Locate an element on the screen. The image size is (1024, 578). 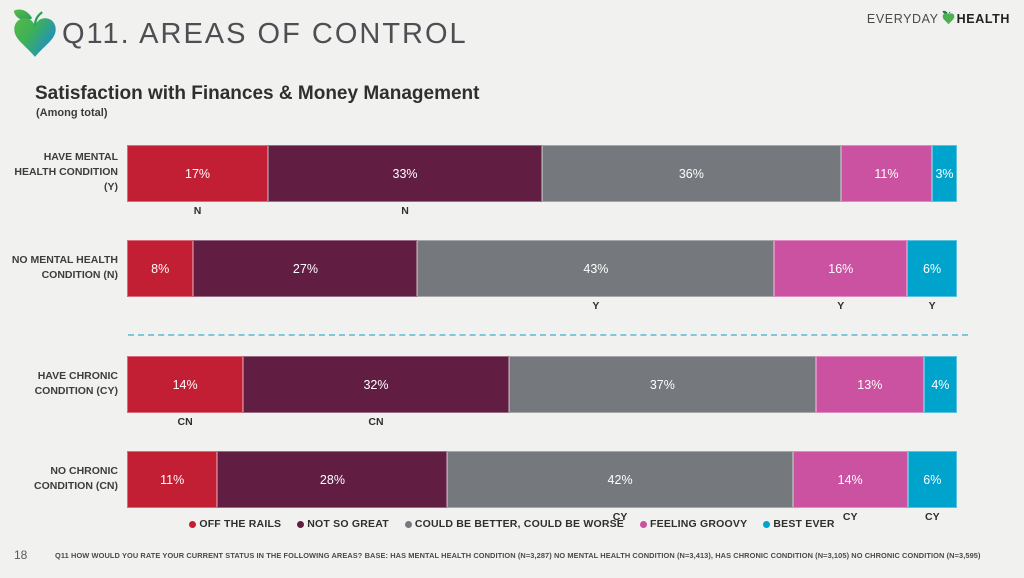
segment-value: 37% is located at coordinates (662, 384).